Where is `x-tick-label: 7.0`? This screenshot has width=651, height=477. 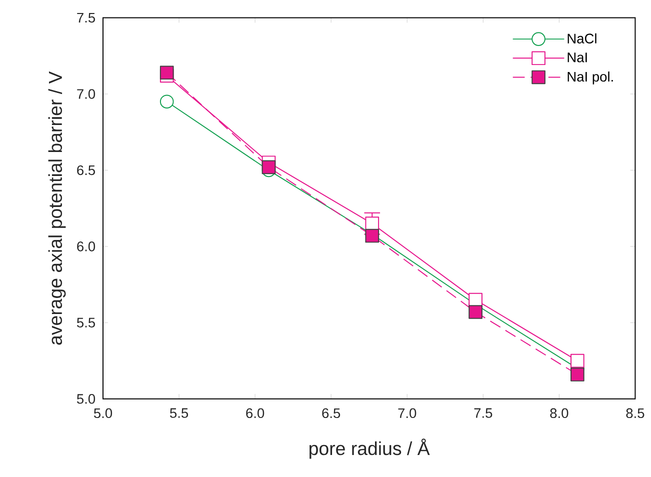 x-tick-label: 7.0 is located at coordinates (407, 413).